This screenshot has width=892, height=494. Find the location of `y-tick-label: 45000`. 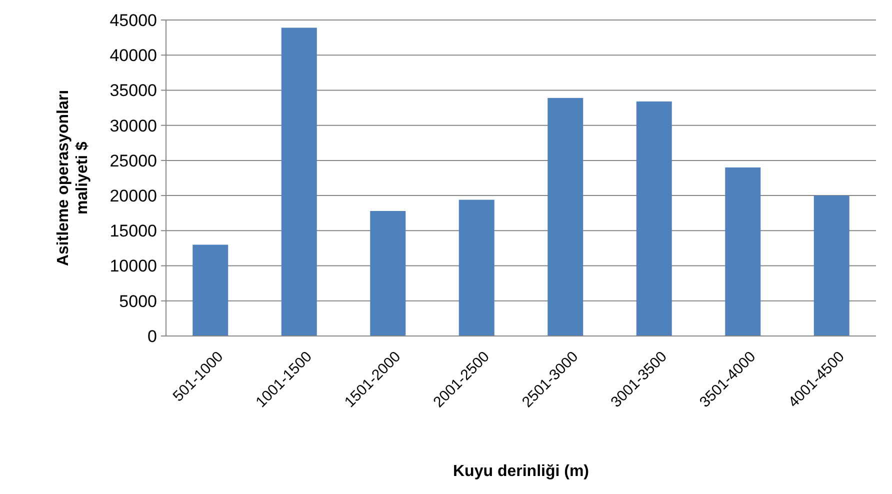

y-tick-label: 45000 is located at coordinates (133, 20).